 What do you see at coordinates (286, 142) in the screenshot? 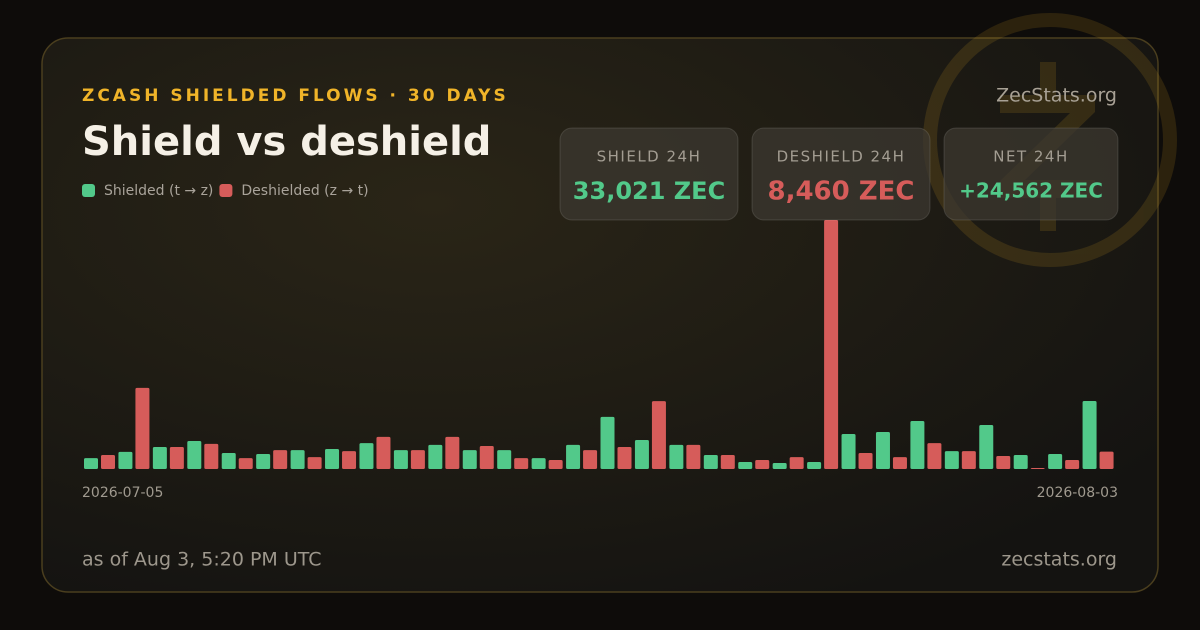
I see `title: Shield vs deshield` at bounding box center [286, 142].